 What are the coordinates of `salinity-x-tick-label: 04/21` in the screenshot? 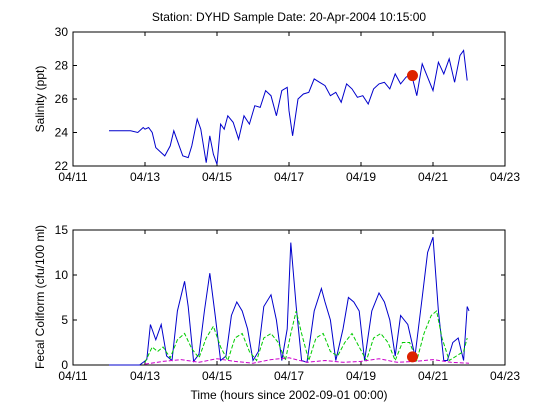 It's located at (433, 177).